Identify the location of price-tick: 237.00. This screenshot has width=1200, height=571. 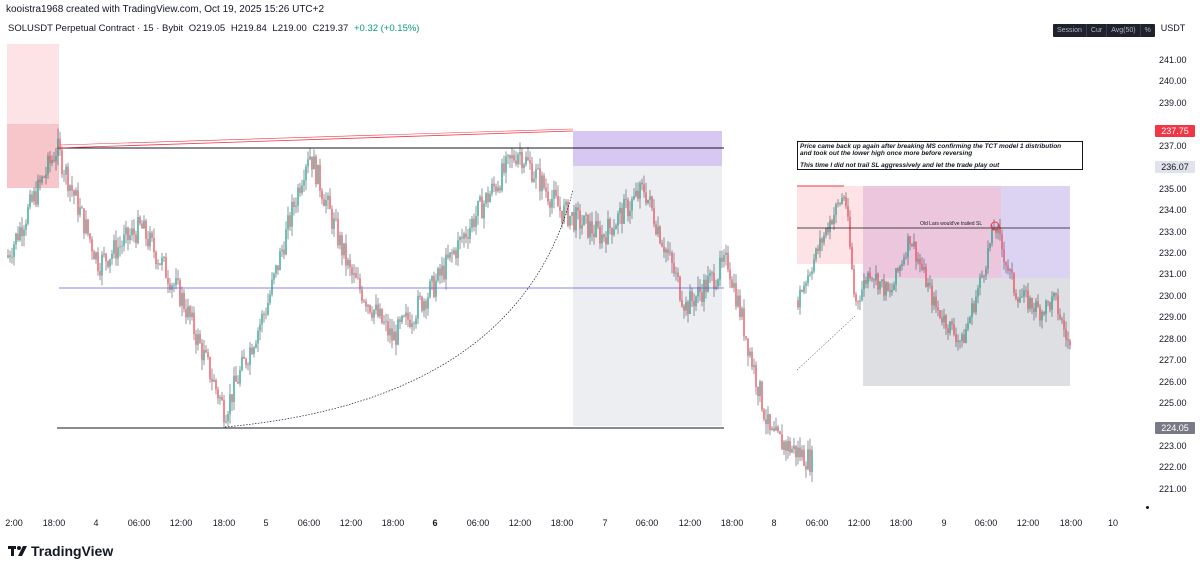
(1173, 145).